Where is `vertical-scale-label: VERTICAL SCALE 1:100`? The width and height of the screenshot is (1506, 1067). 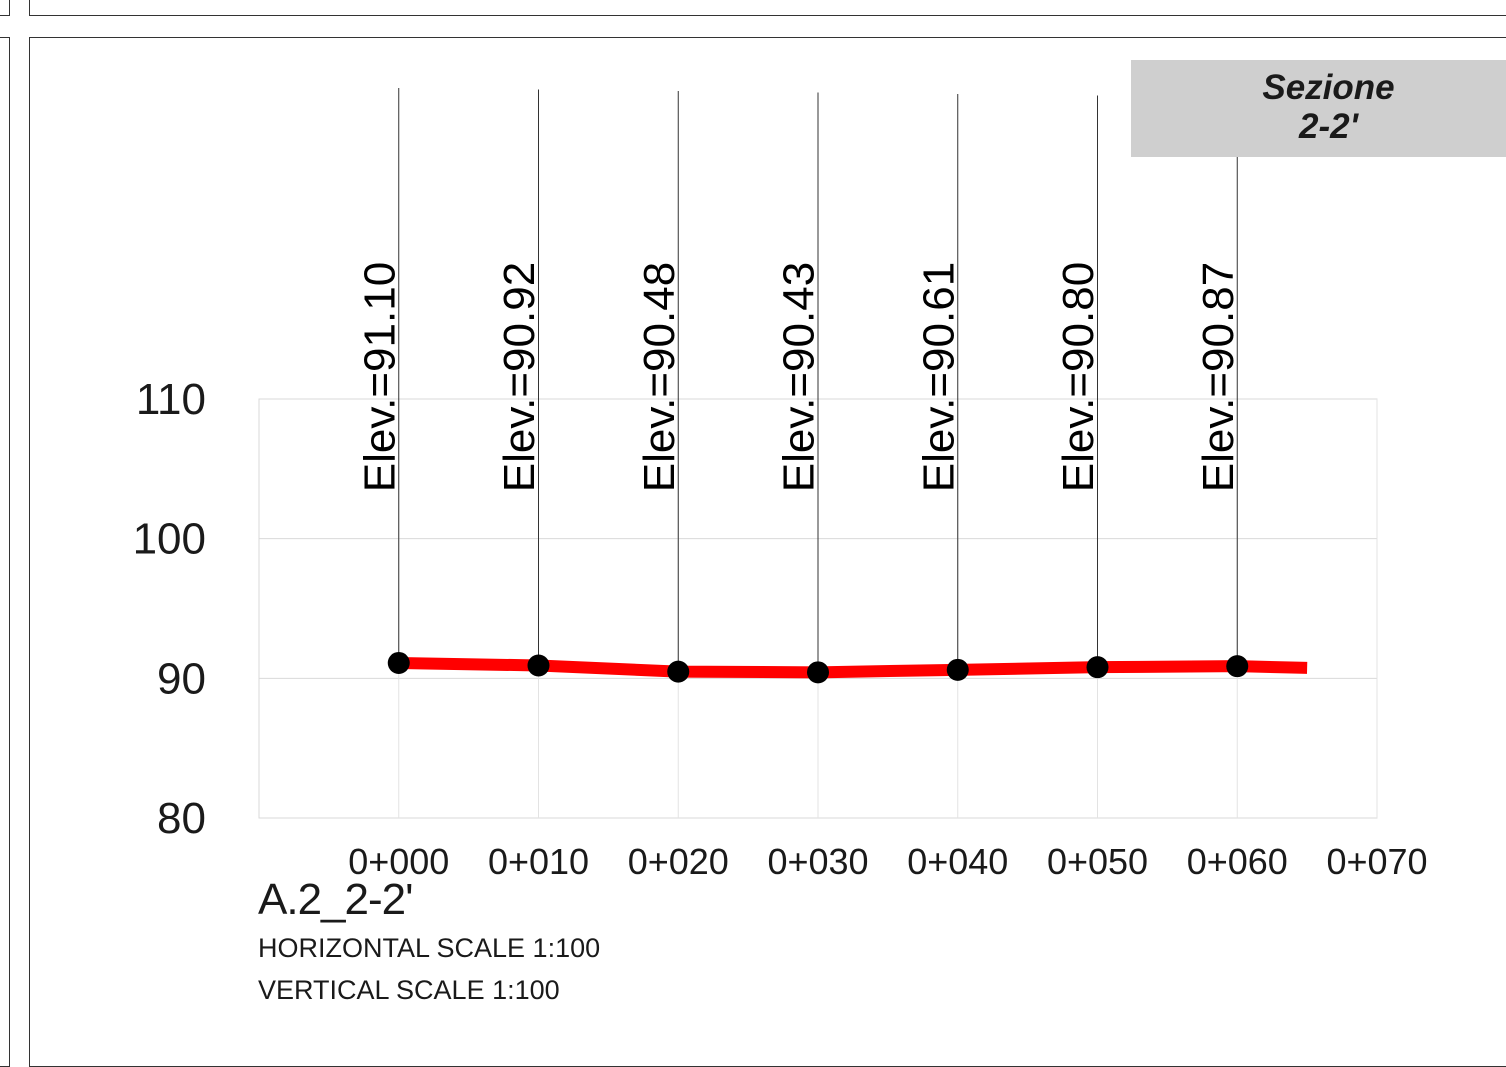 vertical-scale-label: VERTICAL SCALE 1:100 is located at coordinates (409, 990).